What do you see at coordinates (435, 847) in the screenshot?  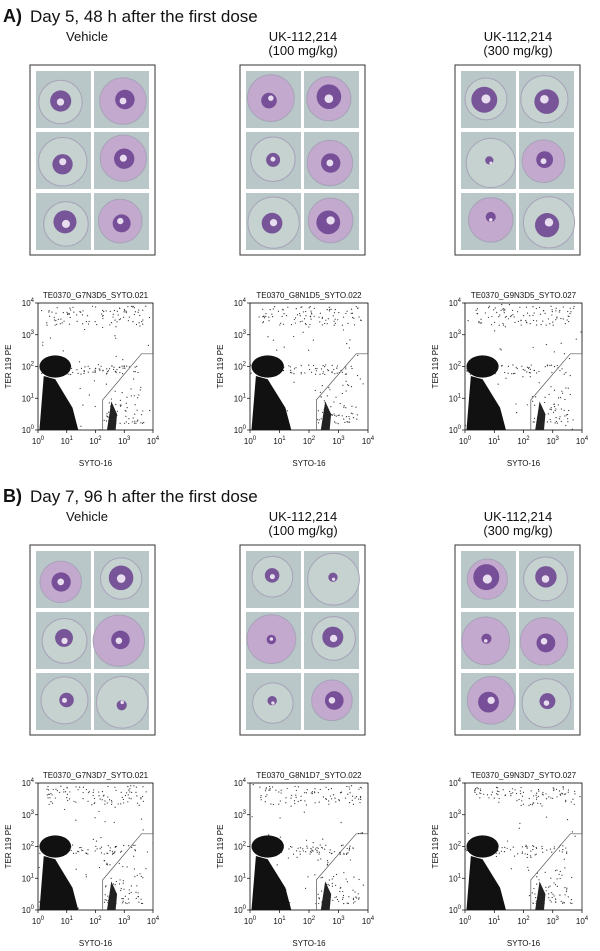 I see `y-axis-label: TER 119 PE` at bounding box center [435, 847].